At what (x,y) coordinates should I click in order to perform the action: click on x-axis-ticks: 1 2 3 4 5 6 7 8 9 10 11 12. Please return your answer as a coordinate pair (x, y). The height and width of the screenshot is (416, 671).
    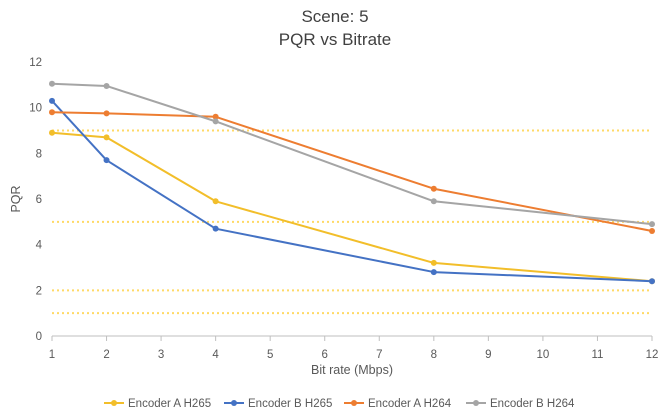
    Looking at the image, I should click on (354, 348).